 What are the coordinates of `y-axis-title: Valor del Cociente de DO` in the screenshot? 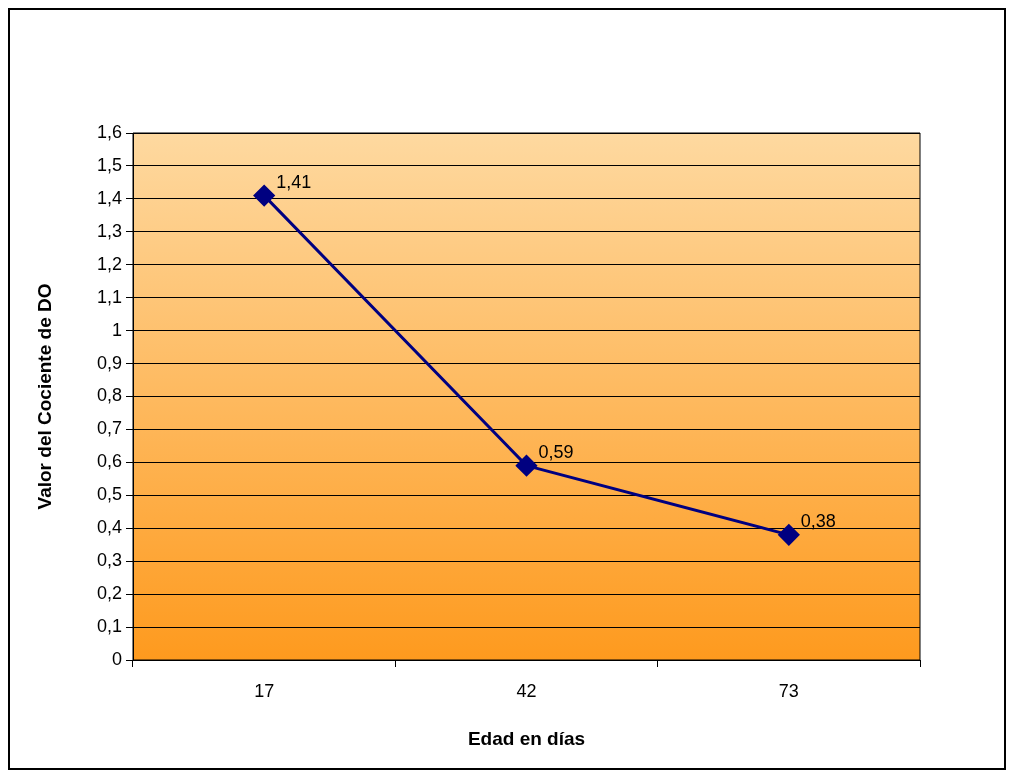 It's located at (44, 396).